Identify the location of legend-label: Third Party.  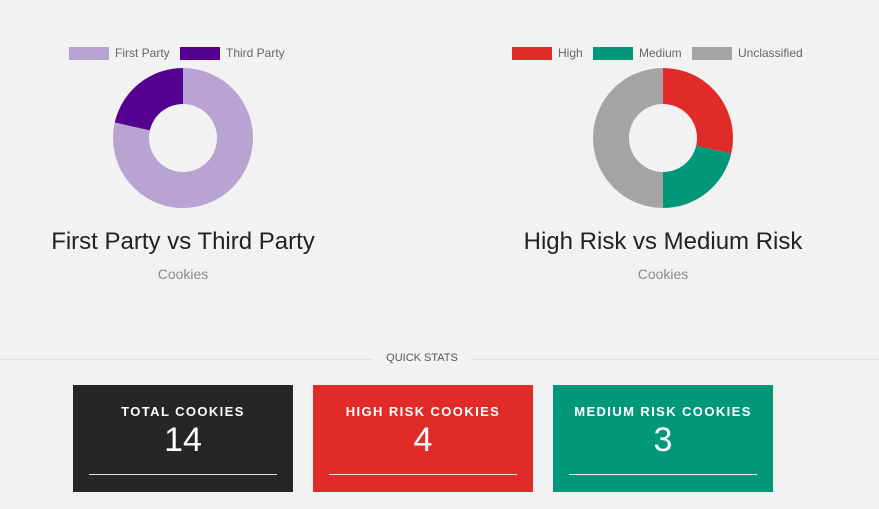
(255, 53).